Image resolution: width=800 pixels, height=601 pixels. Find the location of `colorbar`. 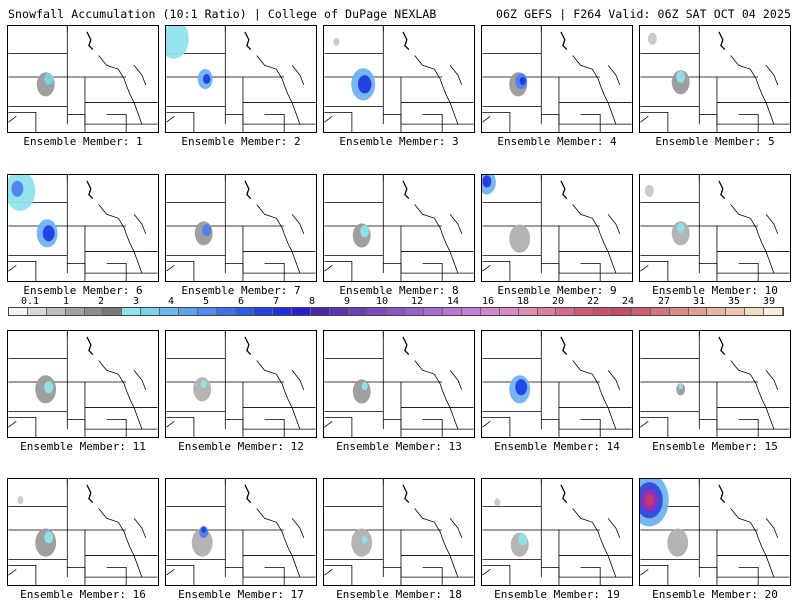

colorbar is located at coordinates (396, 311).